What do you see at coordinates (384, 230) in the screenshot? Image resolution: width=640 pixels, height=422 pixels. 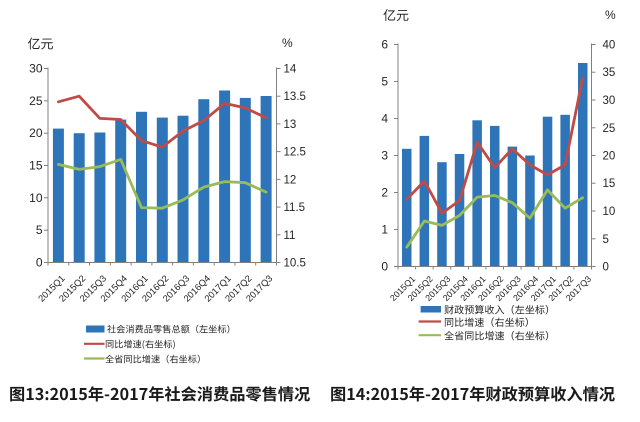 I see `svg-text: 1` at bounding box center [384, 230].